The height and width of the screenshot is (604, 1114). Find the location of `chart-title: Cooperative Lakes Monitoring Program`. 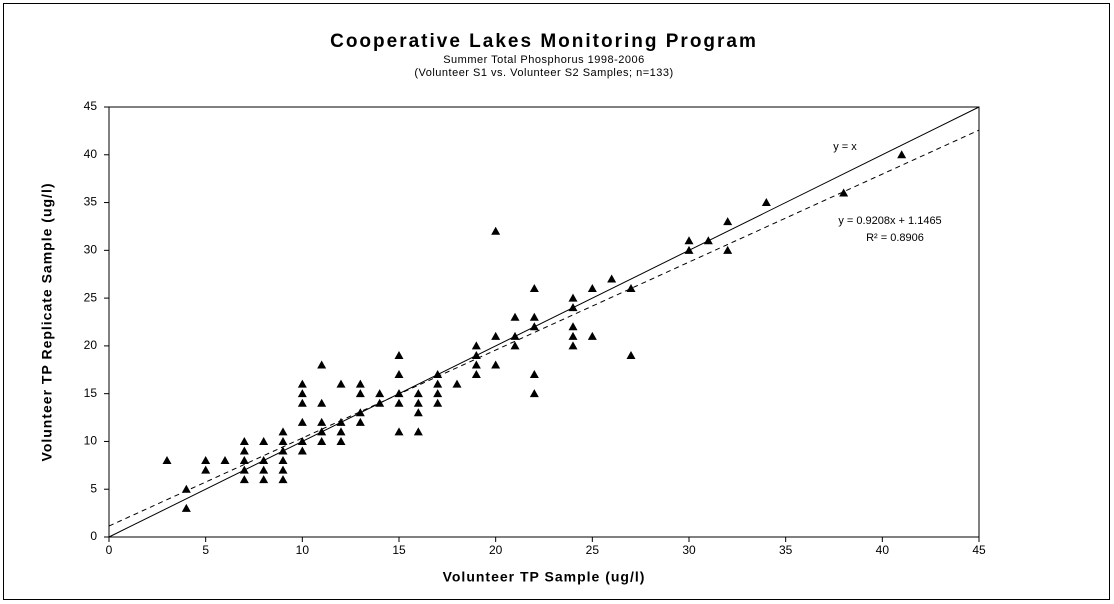

chart-title: Cooperative Lakes Monitoring Program is located at coordinates (544, 41).